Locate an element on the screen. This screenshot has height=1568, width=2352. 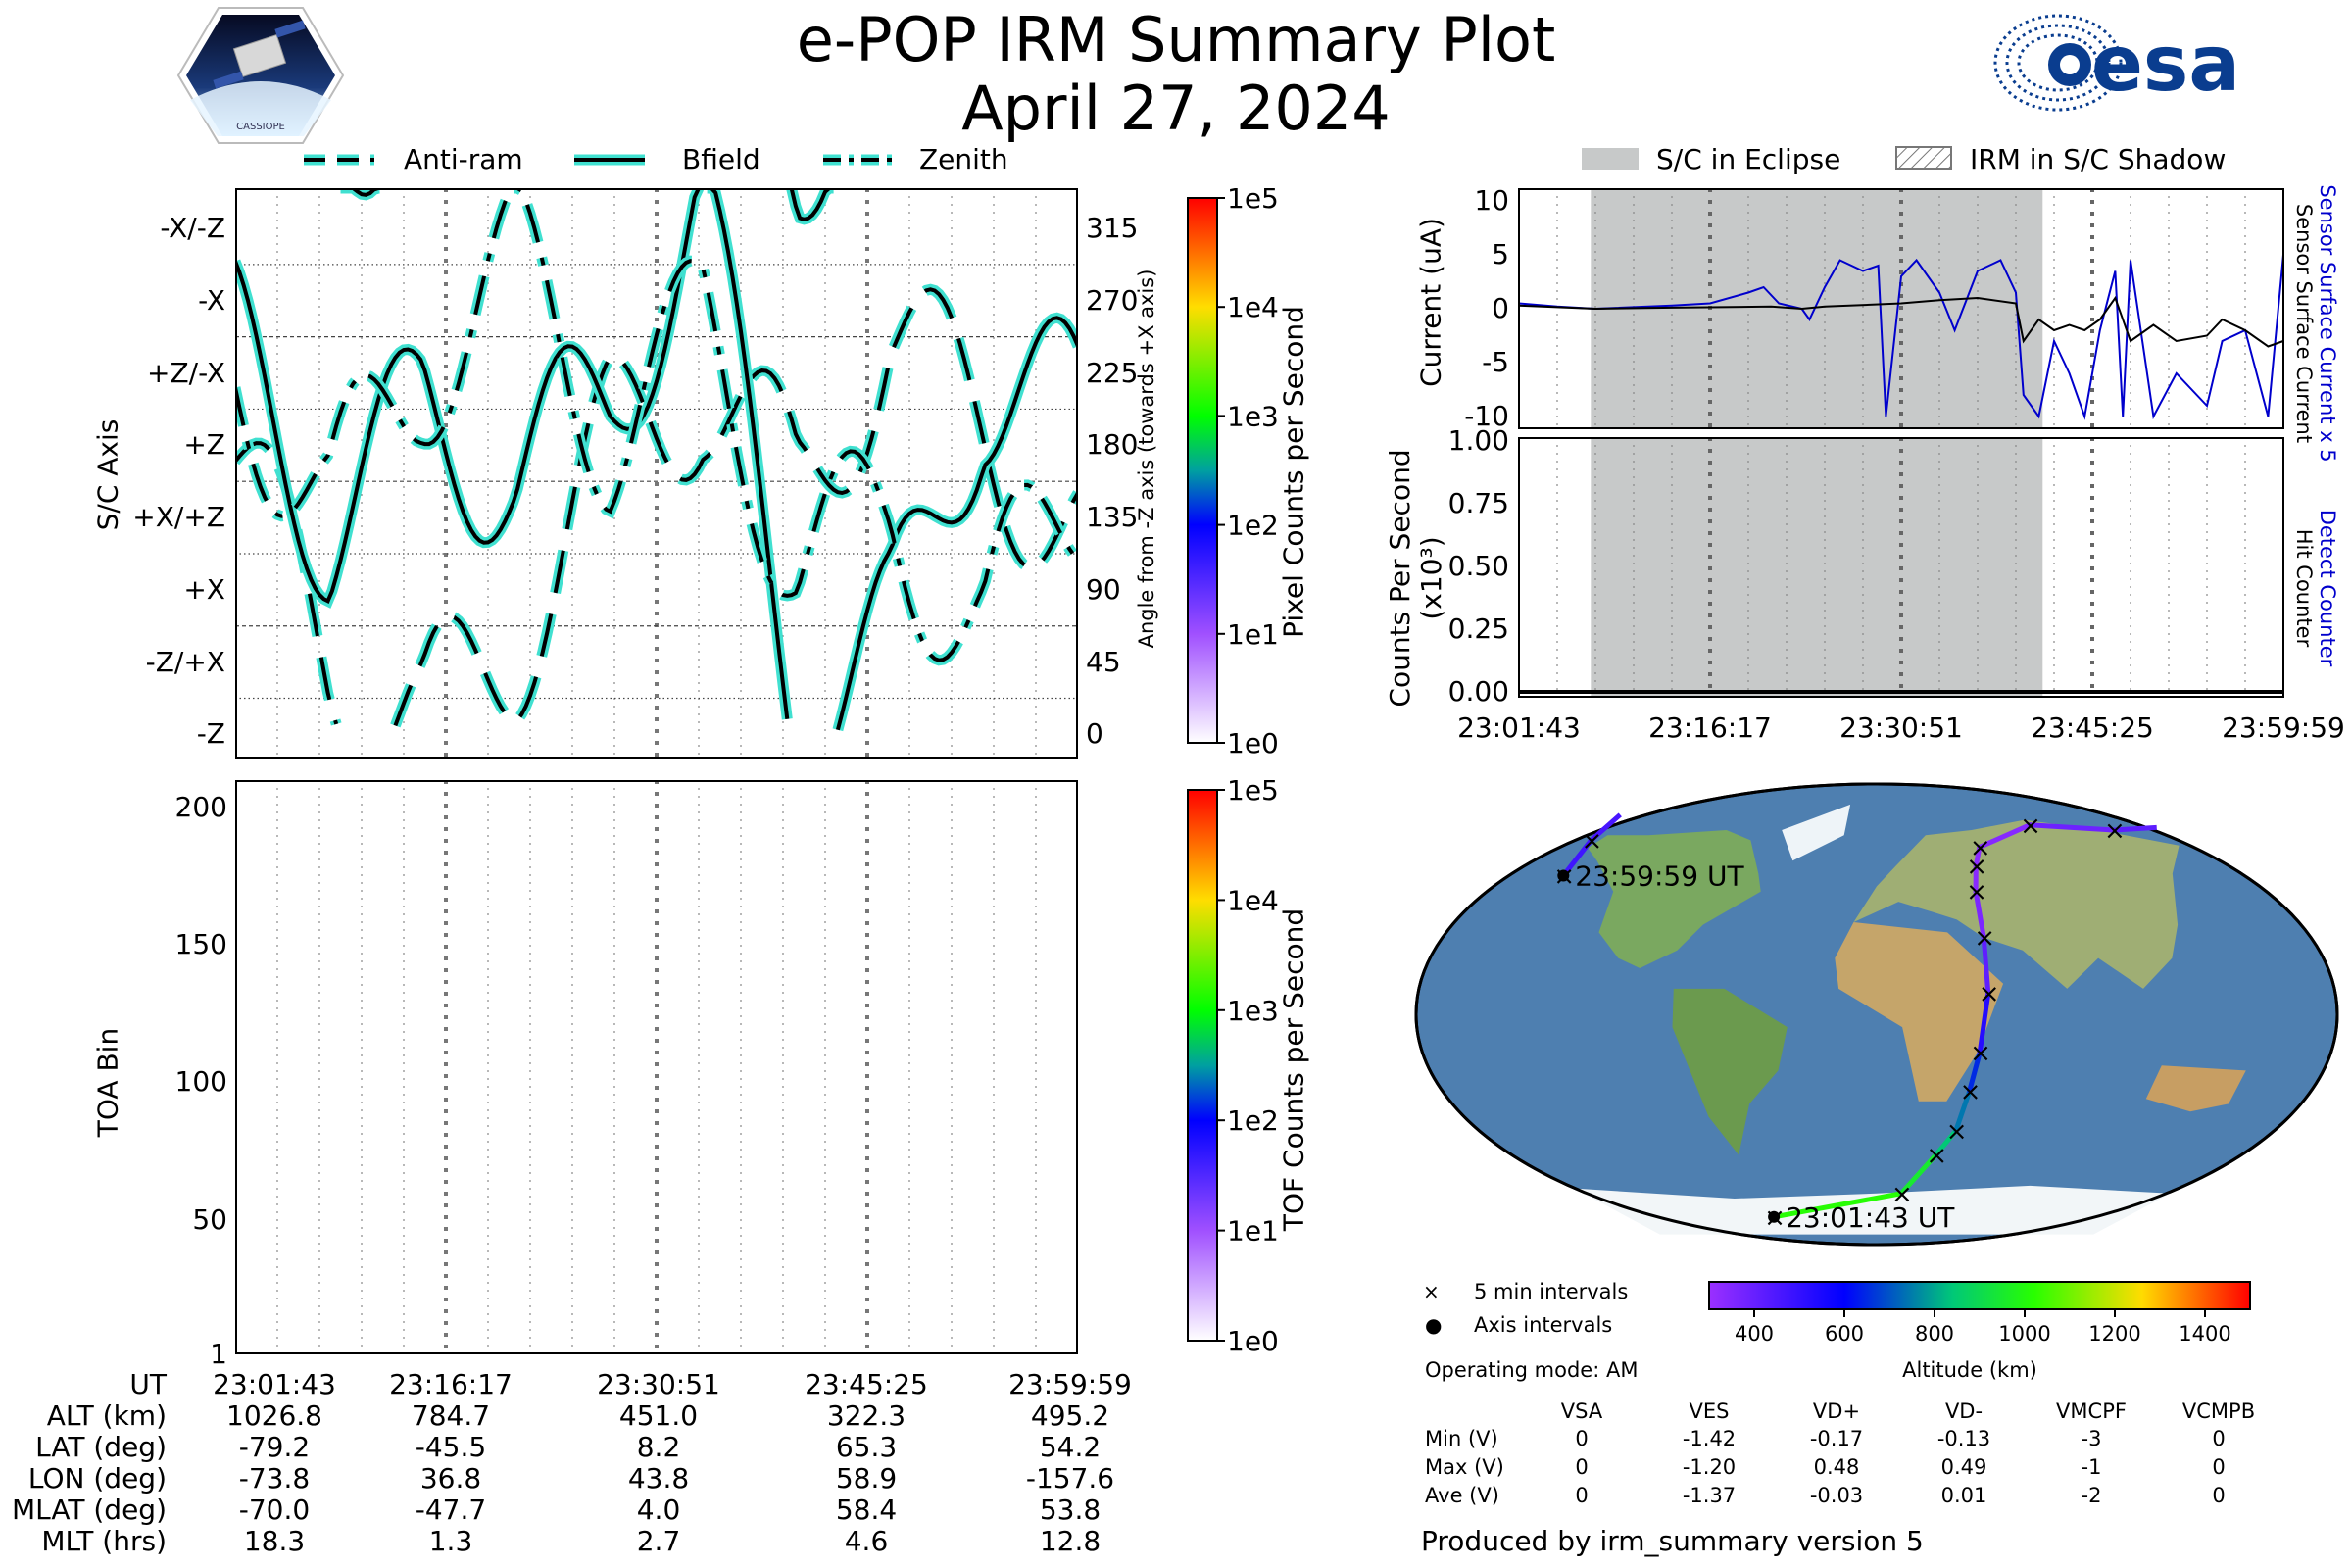
toa-ytick-label: 1 is located at coordinates (218, 1354).